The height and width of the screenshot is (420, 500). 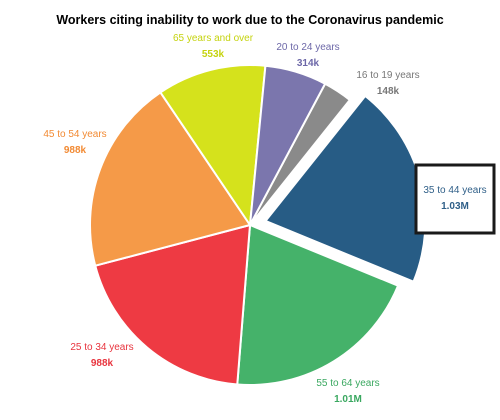 I want to click on slice-label: 65 years and over, so click(x=213, y=38).